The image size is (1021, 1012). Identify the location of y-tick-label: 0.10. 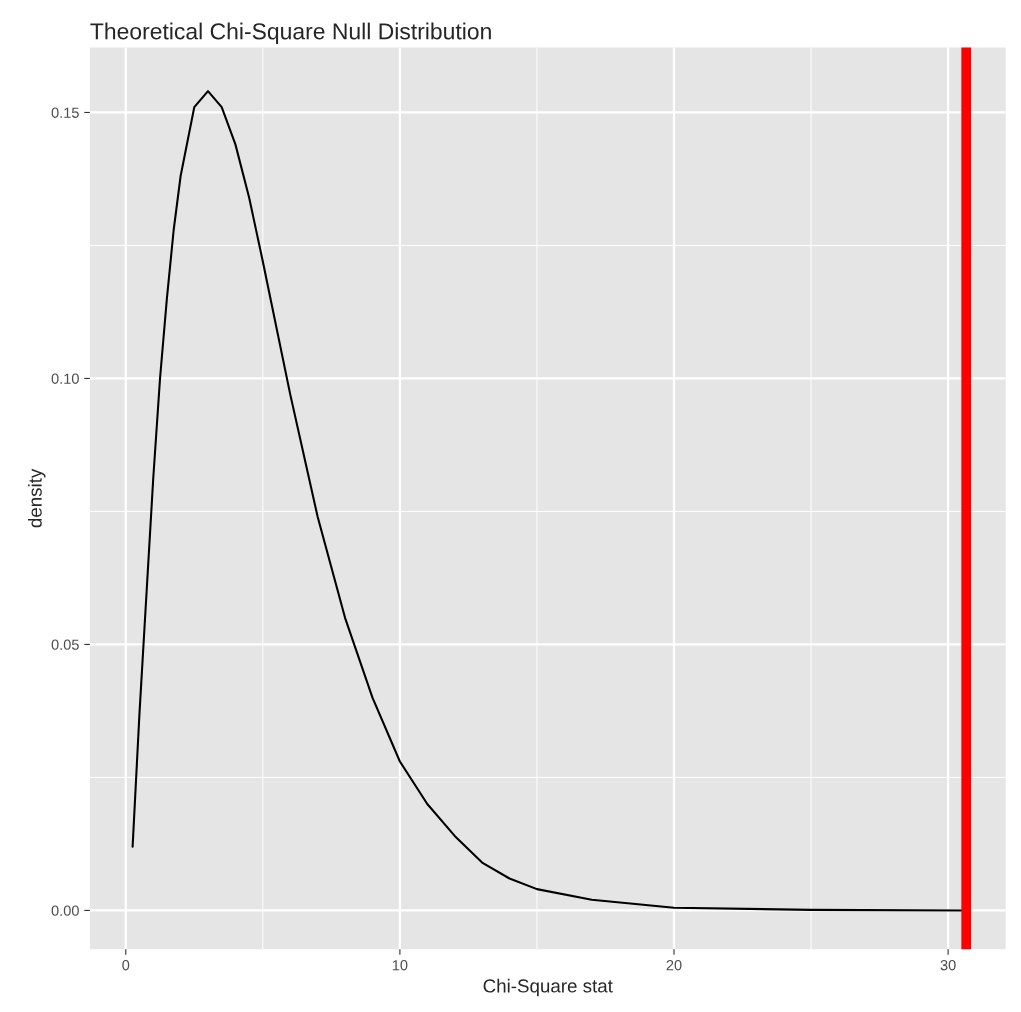
(65, 378).